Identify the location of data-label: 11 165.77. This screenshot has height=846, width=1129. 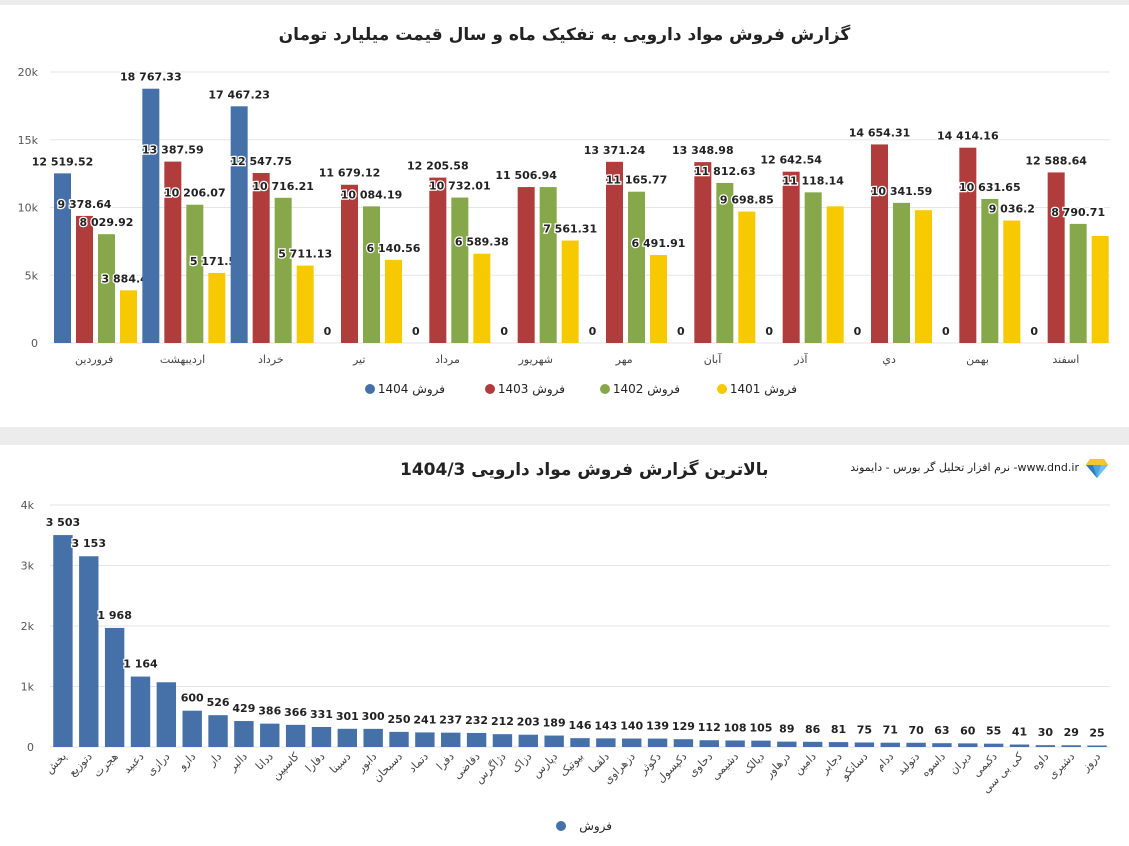
(637, 180).